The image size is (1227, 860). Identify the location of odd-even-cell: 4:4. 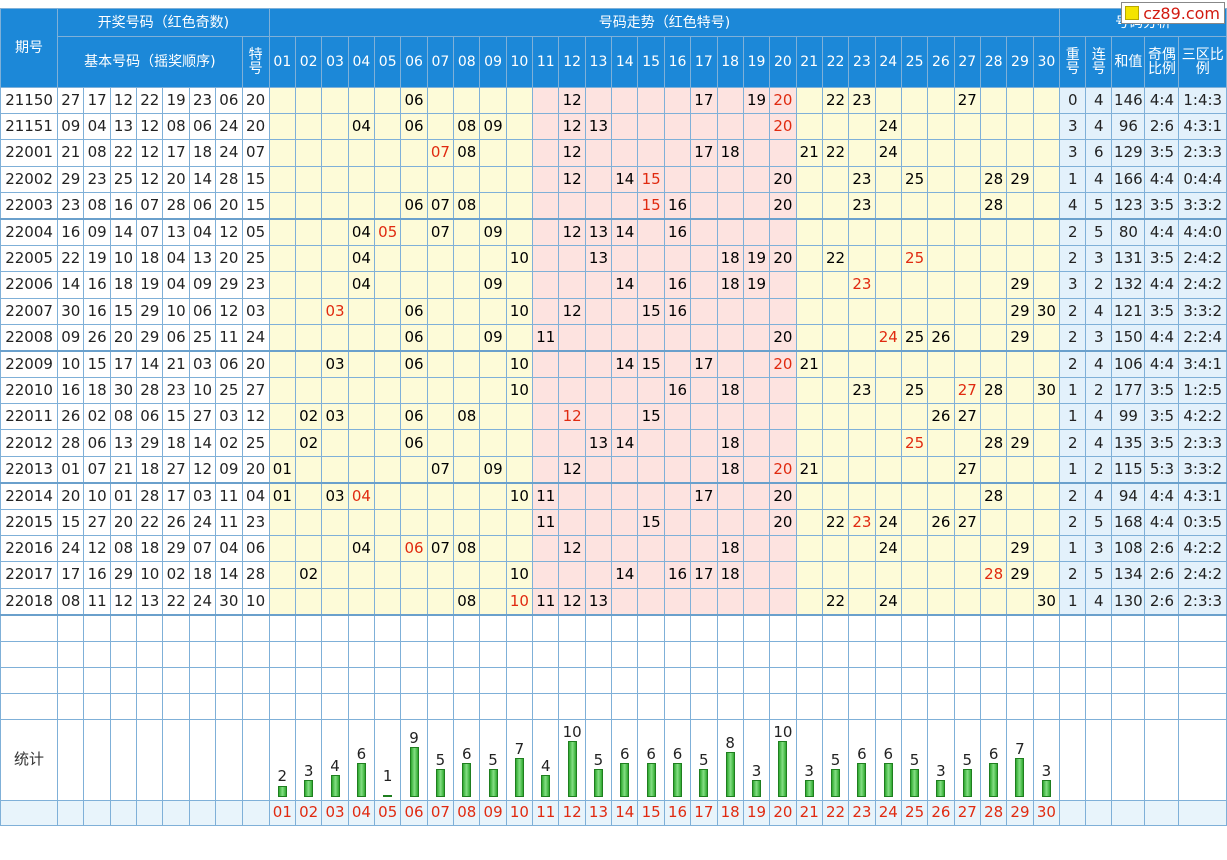
(1162, 100).